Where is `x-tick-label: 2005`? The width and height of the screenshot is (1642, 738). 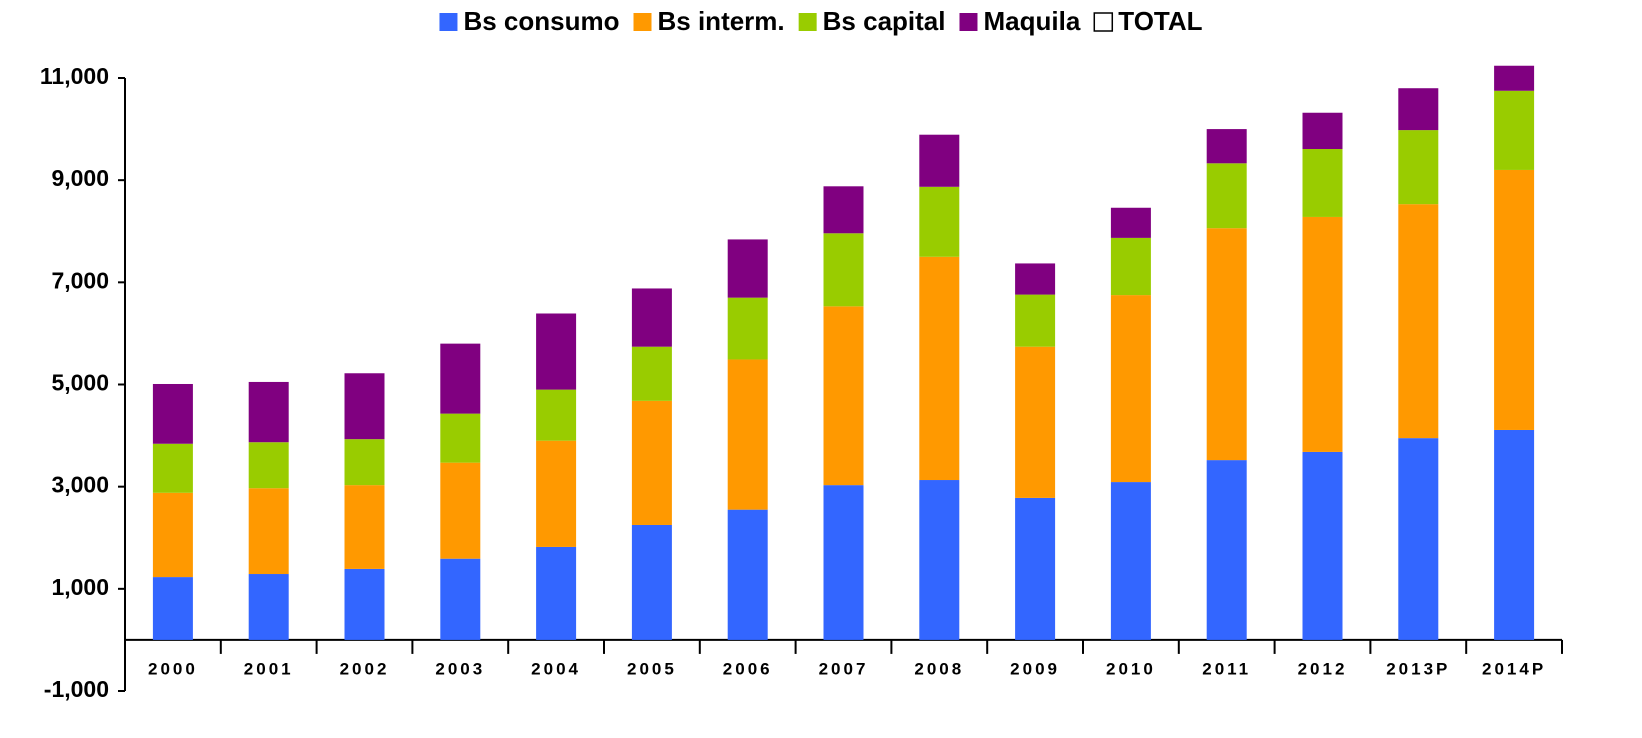
x-tick-label: 2005 is located at coordinates (652, 668).